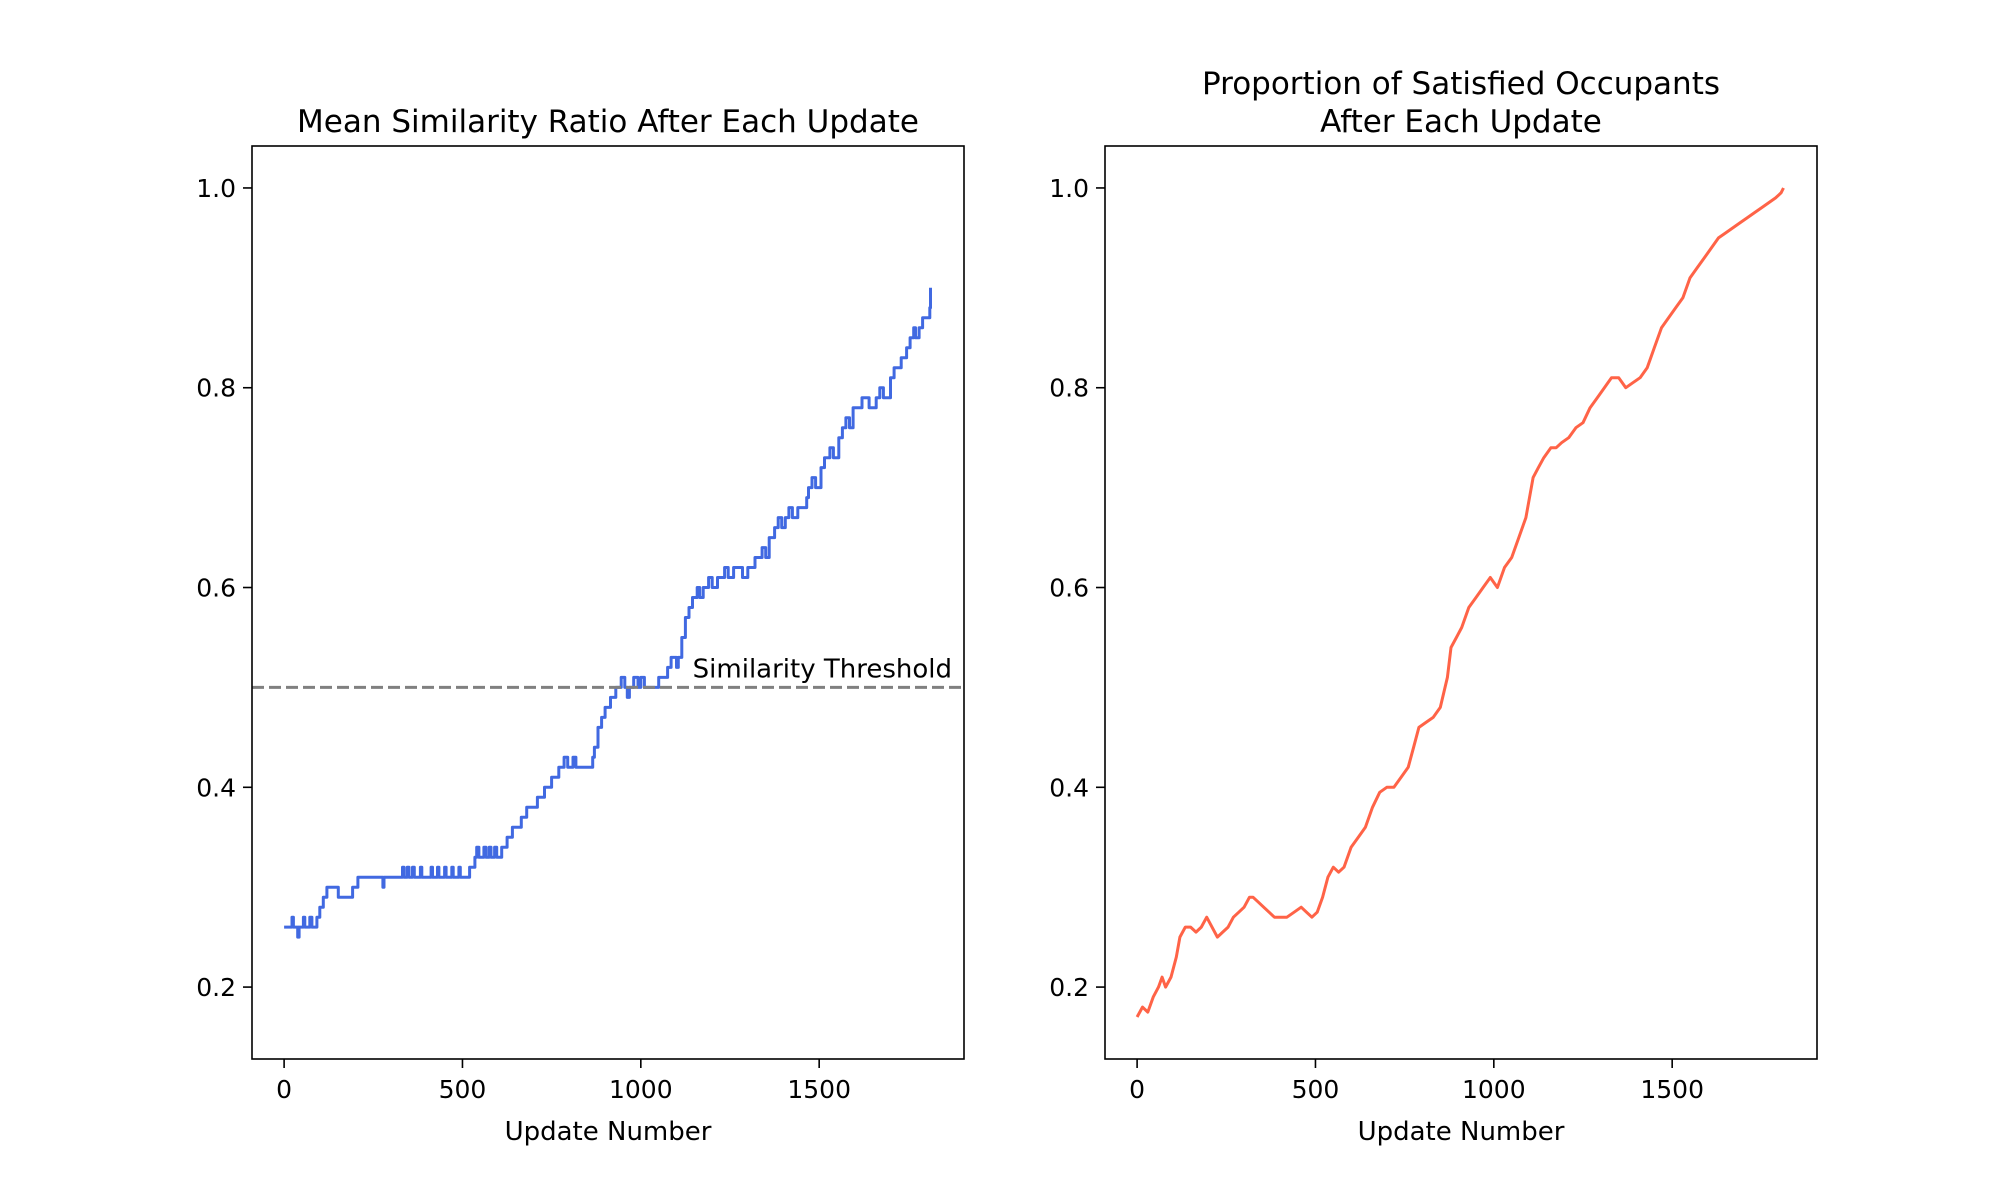 This screenshot has width=2000, height=1200. I want to click on chart-title: Mean Similarity Ratio After Each Update, so click(608, 122).